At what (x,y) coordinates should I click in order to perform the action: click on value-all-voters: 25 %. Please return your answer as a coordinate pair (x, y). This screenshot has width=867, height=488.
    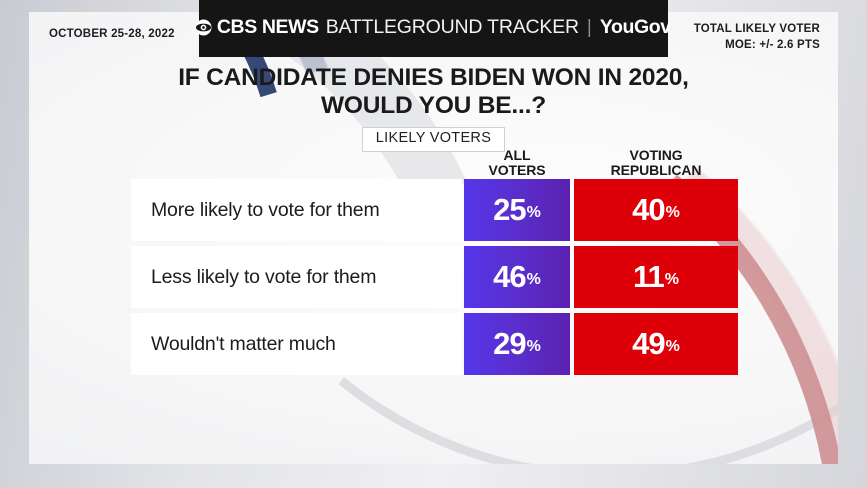
    Looking at the image, I should click on (517, 210).